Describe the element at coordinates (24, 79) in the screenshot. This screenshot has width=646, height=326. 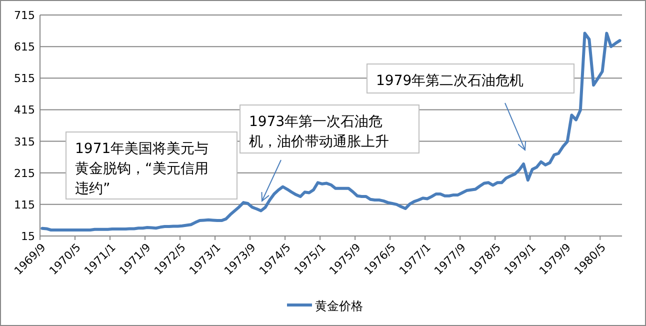
I see `y-tick-label: 515` at that location.